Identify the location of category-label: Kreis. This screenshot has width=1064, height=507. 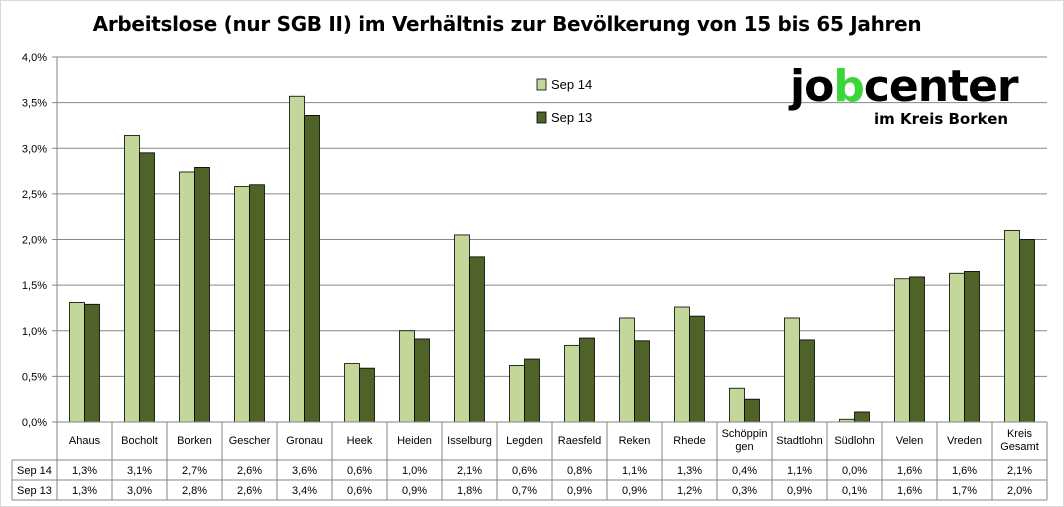
(1020, 434).